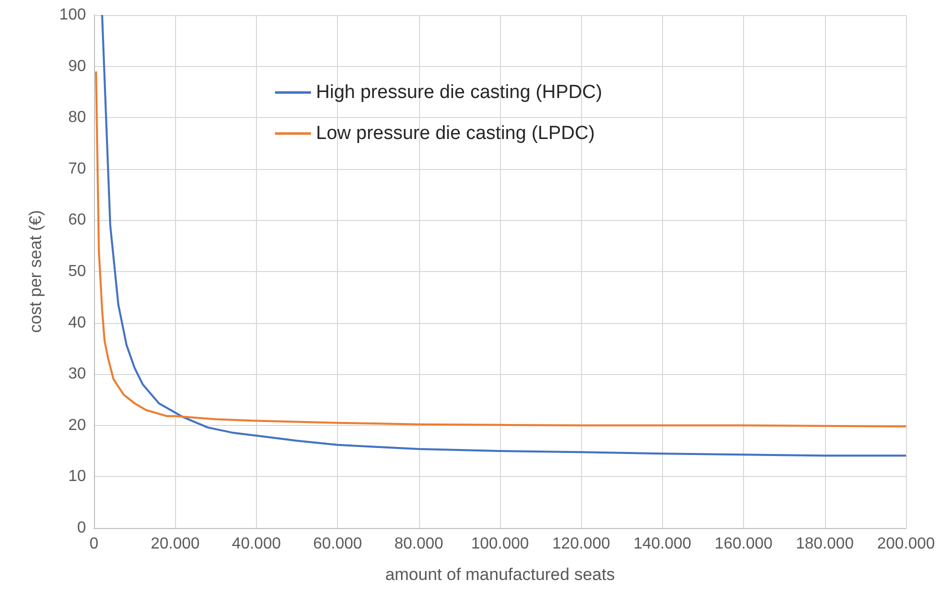 The height and width of the screenshot is (606, 946). Describe the element at coordinates (459, 92) in the screenshot. I see `legend-label: High pressure die casting (HPDC)` at that location.